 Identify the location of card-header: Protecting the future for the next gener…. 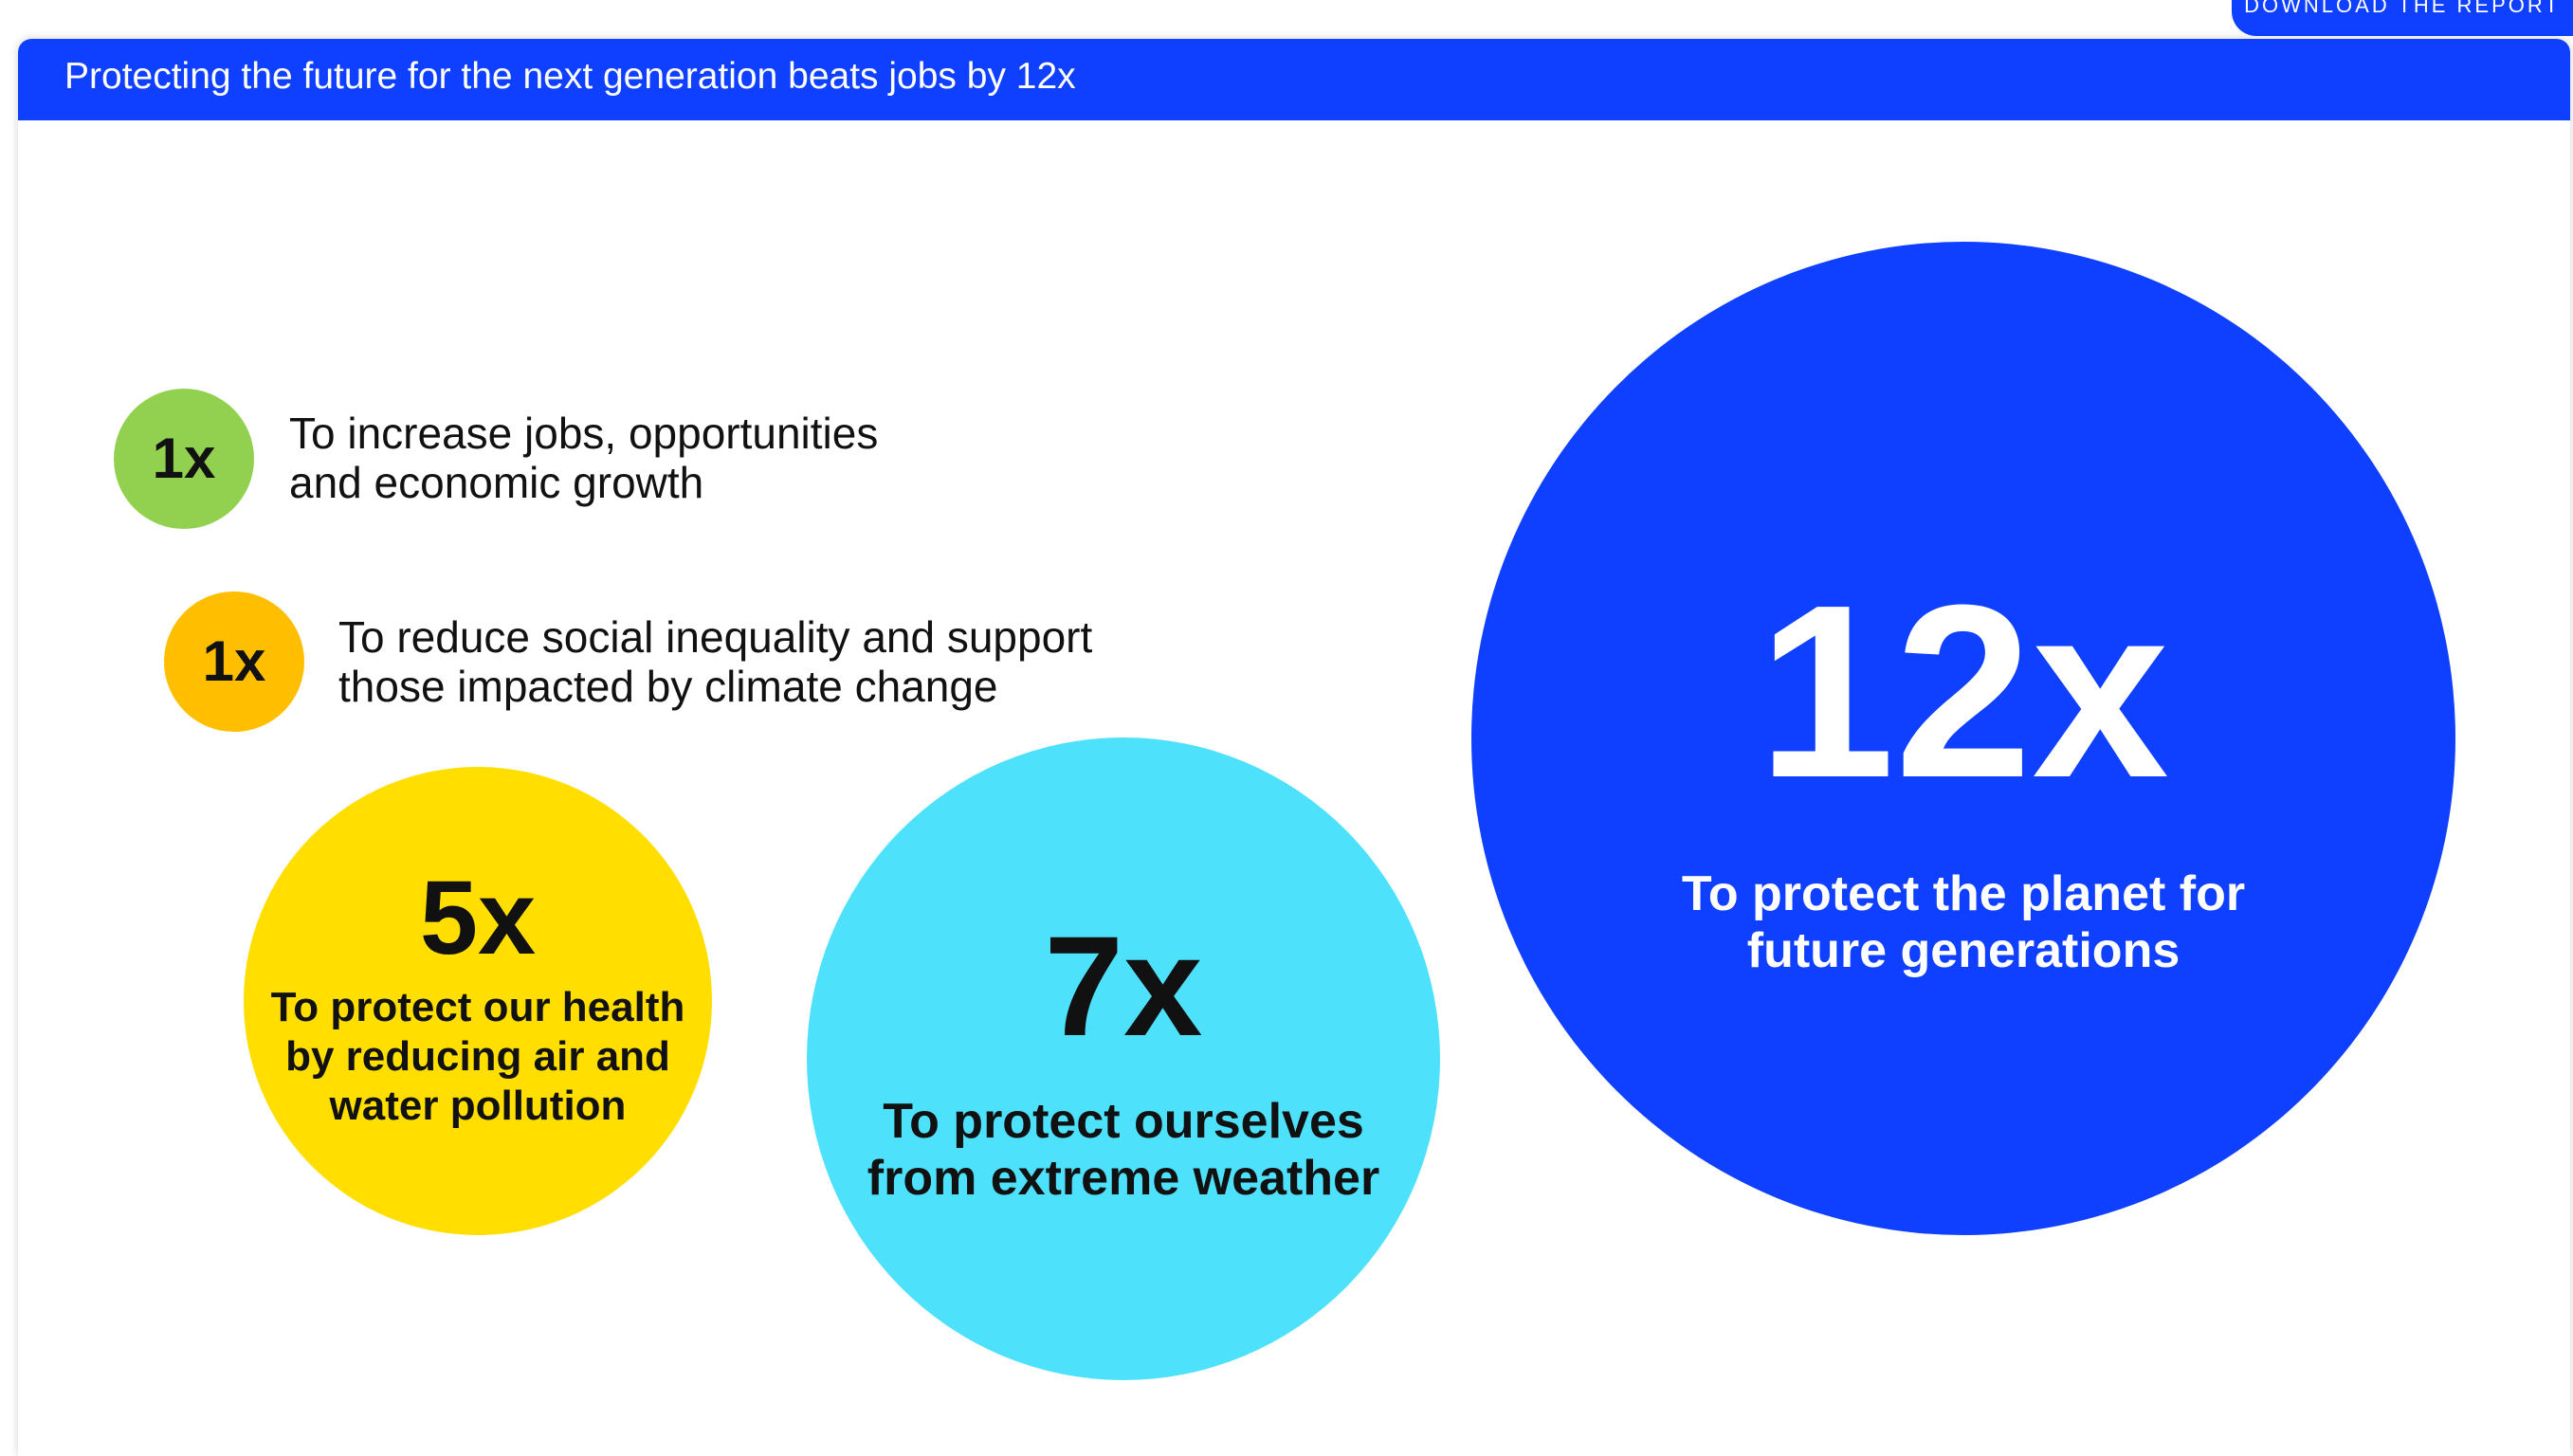
(1294, 79).